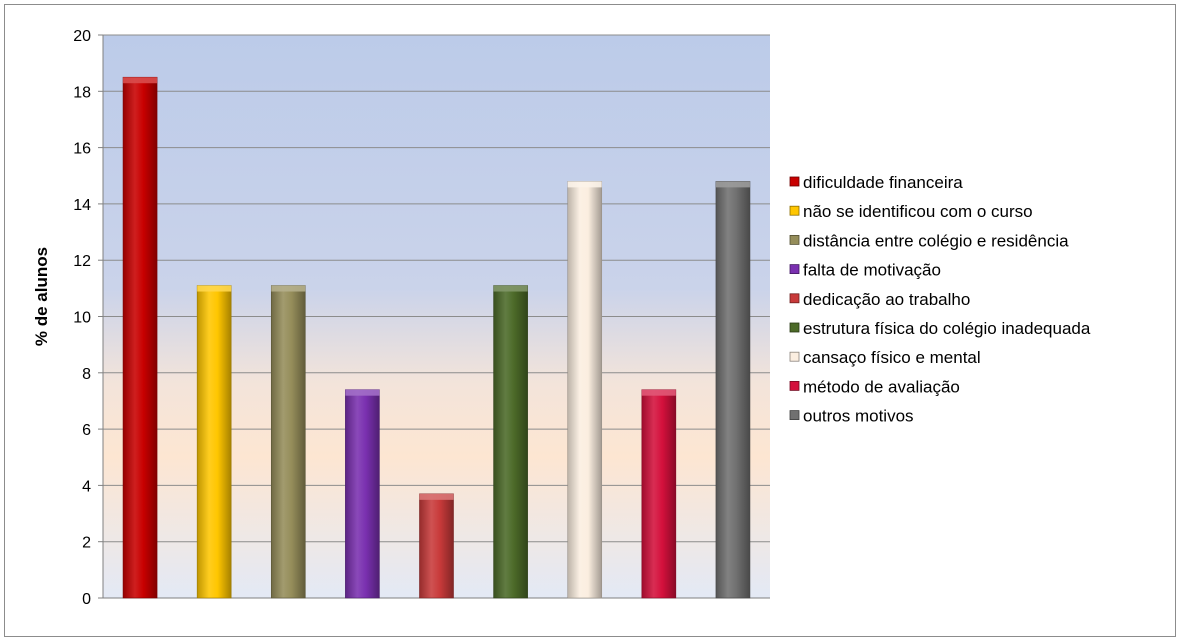  I want to click on legend-item: não se identificou com o curso, so click(911, 211).